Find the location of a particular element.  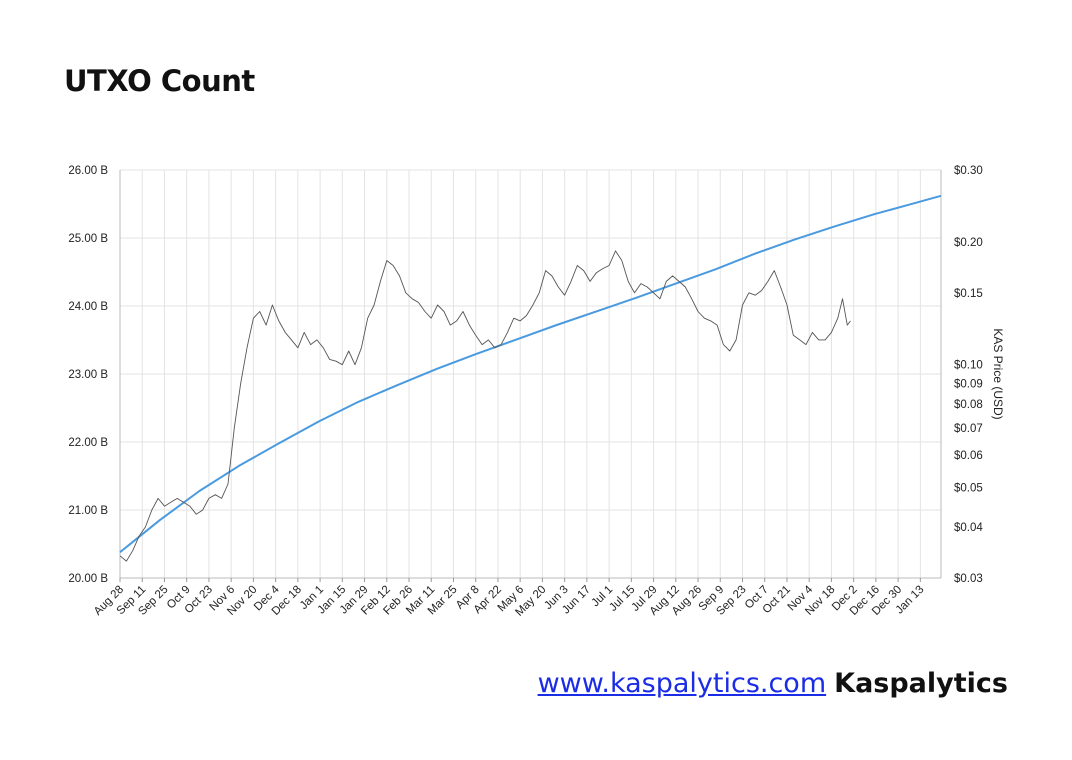

y-right-axis-title: KAS Price (USD) is located at coordinates (998, 373).